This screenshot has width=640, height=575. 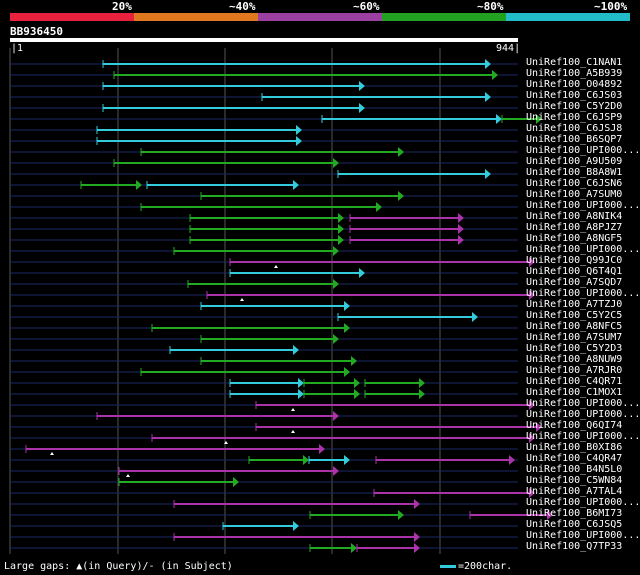 I want to click on hit-label: UniRef100_A7TAL4, so click(x=574, y=491).